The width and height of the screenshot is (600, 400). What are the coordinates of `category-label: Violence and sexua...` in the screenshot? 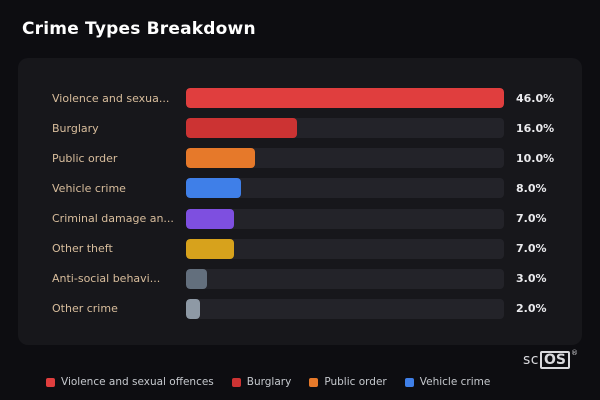 It's located at (111, 98).